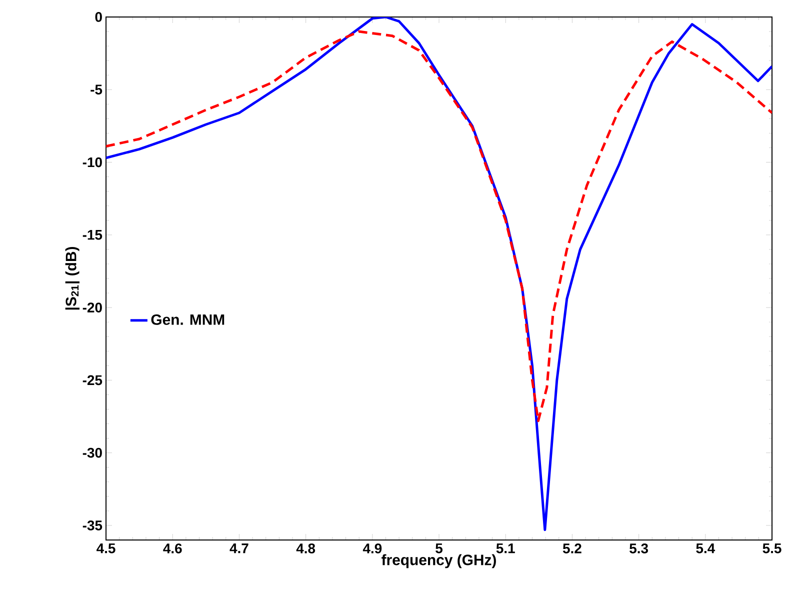 The height and width of the screenshot is (608, 793). What do you see at coordinates (505, 549) in the screenshot?
I see `x-tick-label: 5.1` at bounding box center [505, 549].